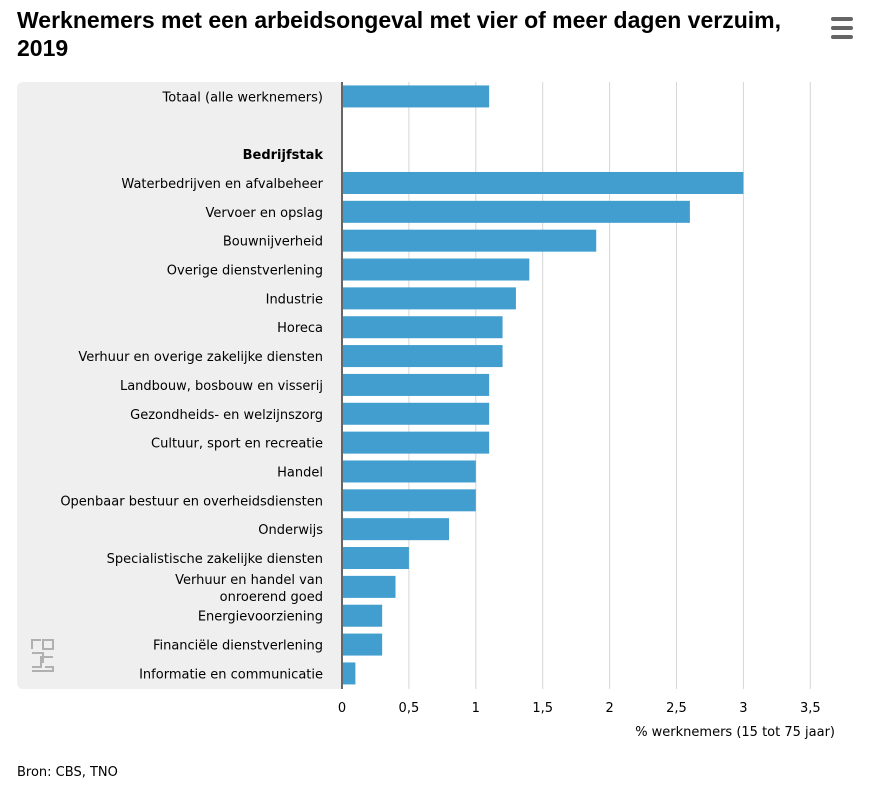  What do you see at coordinates (609, 708) in the screenshot?
I see `x-tick-label: 2` at bounding box center [609, 708].